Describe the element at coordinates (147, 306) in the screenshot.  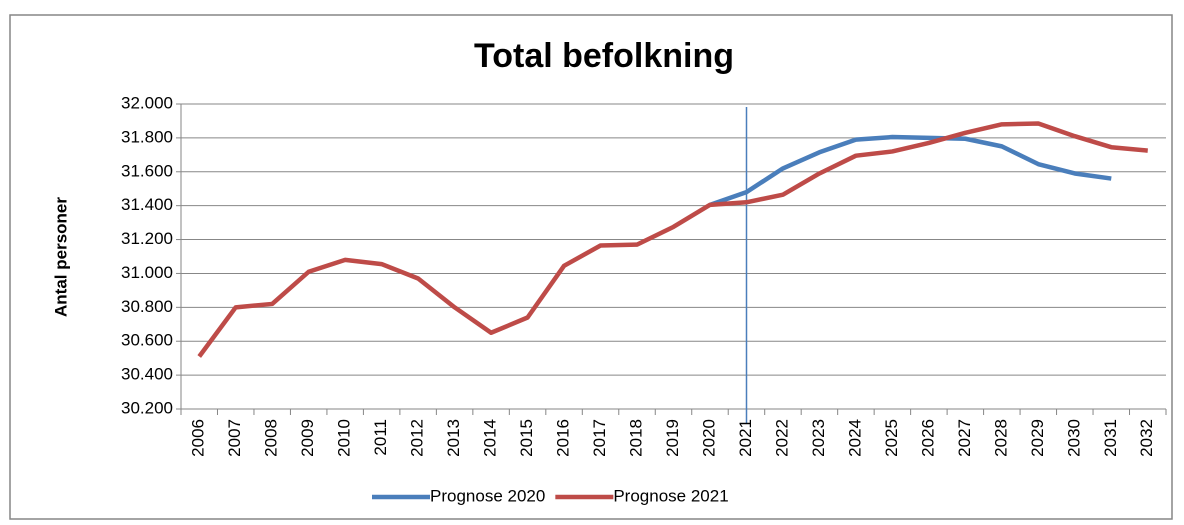
I see `y-tick-label: 30.800` at that location.